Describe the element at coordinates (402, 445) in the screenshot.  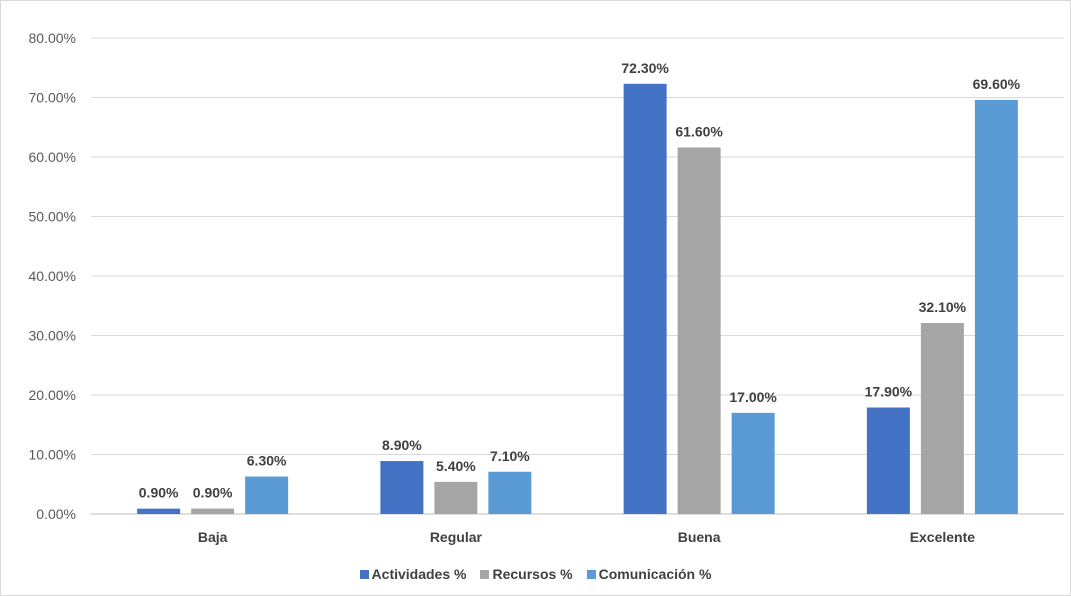
I see `data-label: 8.90%` at that location.